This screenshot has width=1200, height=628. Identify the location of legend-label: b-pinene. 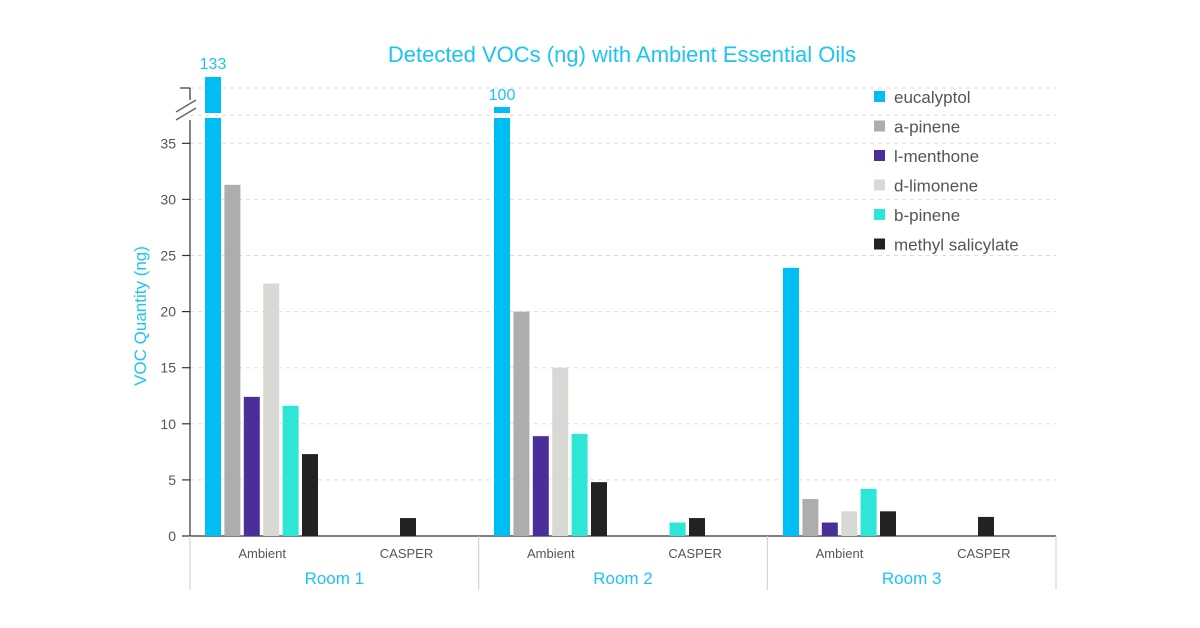
(927, 215).